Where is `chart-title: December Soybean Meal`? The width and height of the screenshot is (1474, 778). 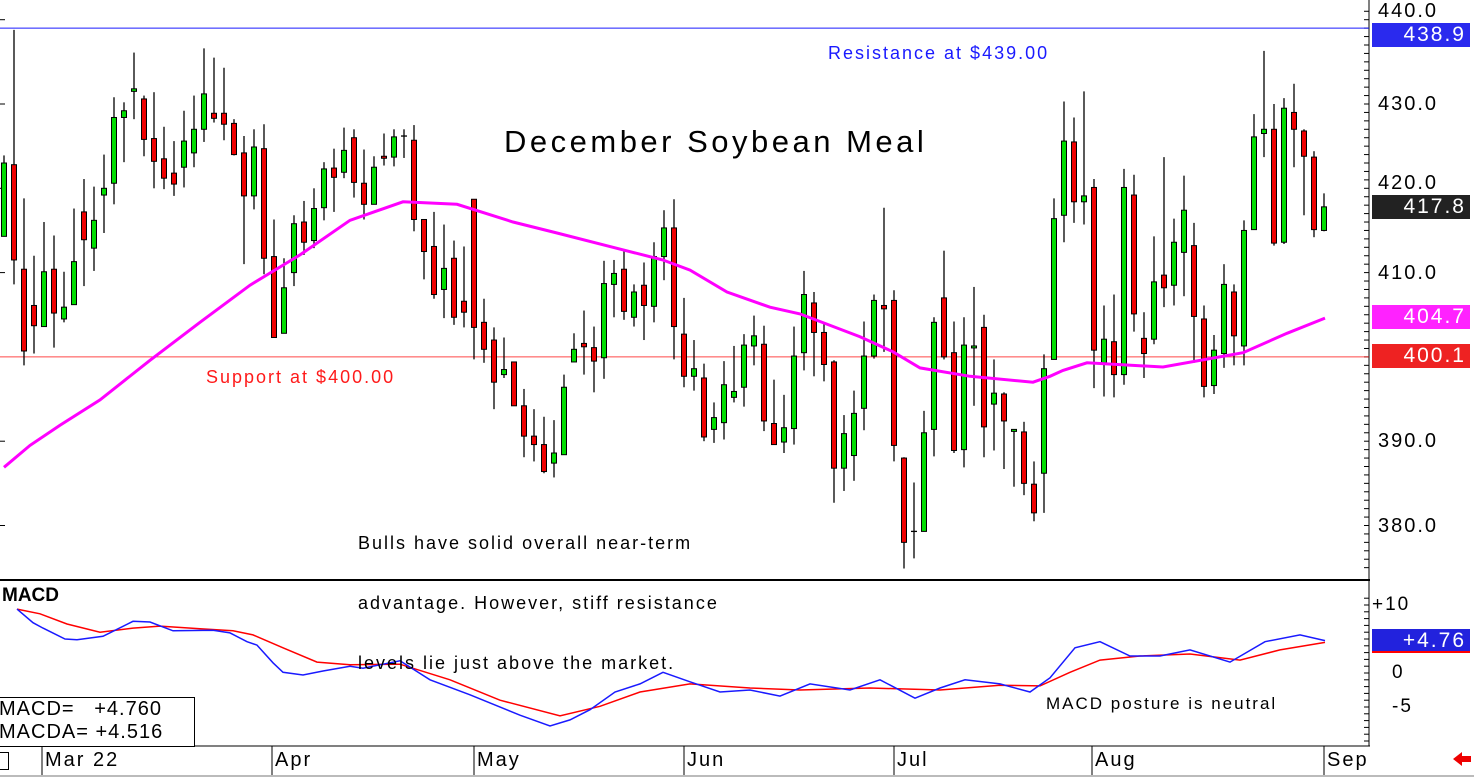
chart-title: December Soybean Meal is located at coordinates (716, 141).